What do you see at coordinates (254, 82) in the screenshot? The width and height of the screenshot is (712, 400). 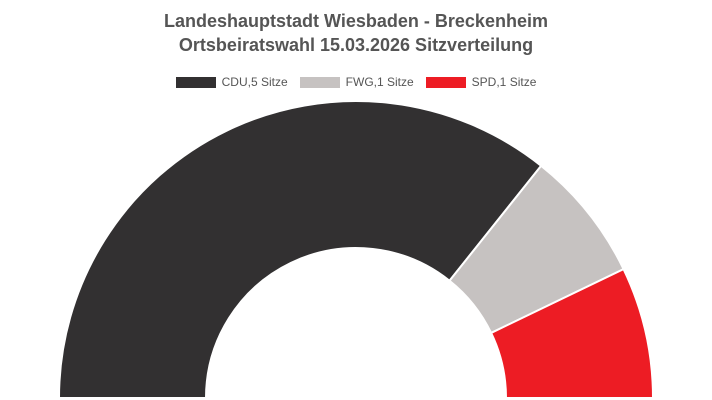 I see `legend-label-cdu: CDU,5 Sitze` at bounding box center [254, 82].